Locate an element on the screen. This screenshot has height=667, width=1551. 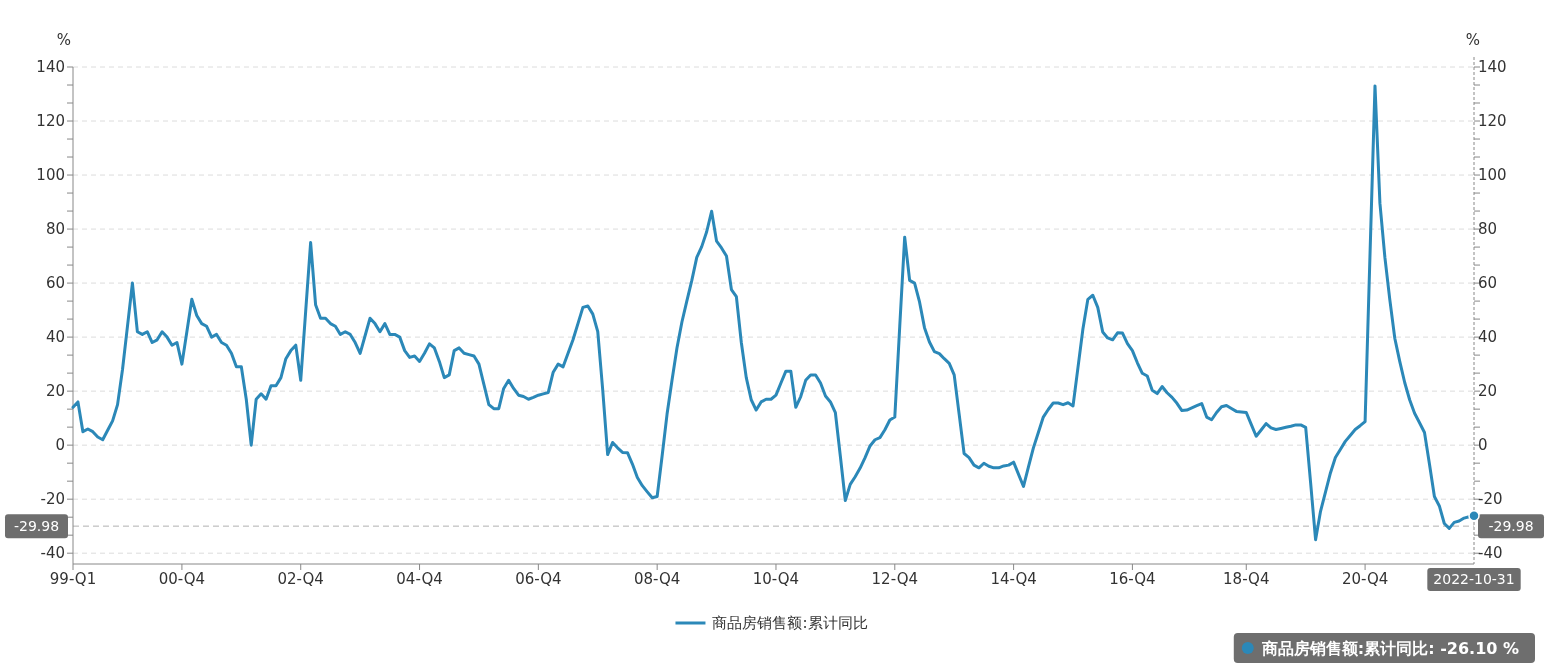
text: 2022-10-31 is located at coordinates (1474, 579).